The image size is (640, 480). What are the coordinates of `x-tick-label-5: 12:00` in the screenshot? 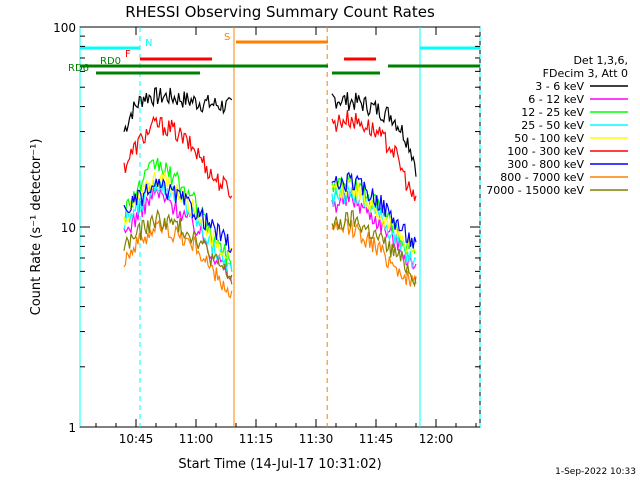 It's located at (436, 439).